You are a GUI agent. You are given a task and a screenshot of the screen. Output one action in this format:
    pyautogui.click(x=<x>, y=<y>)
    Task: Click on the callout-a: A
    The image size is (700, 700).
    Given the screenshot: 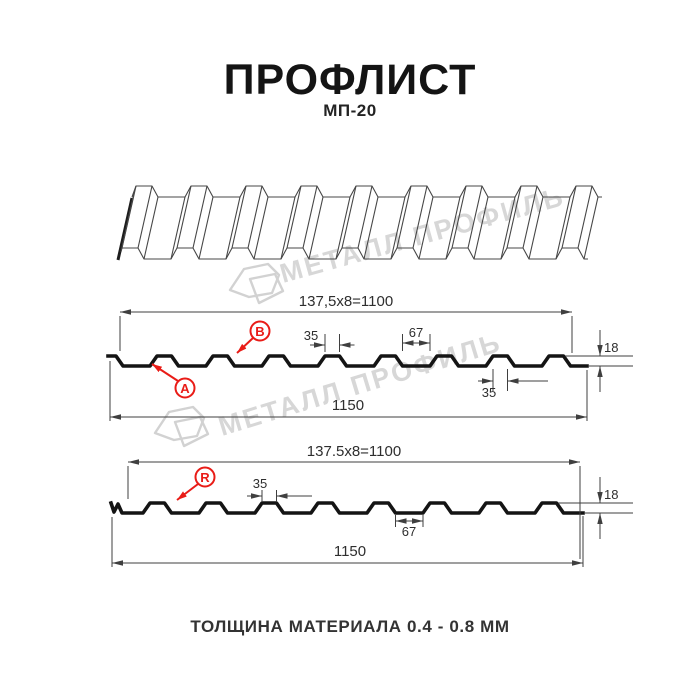 What is the action you would take?
    pyautogui.click(x=173, y=381)
    